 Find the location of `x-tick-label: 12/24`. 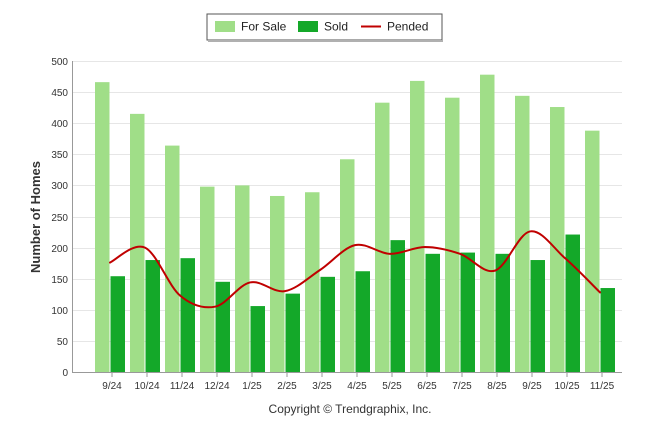

x-tick-label: 12/24 is located at coordinates (216, 386).